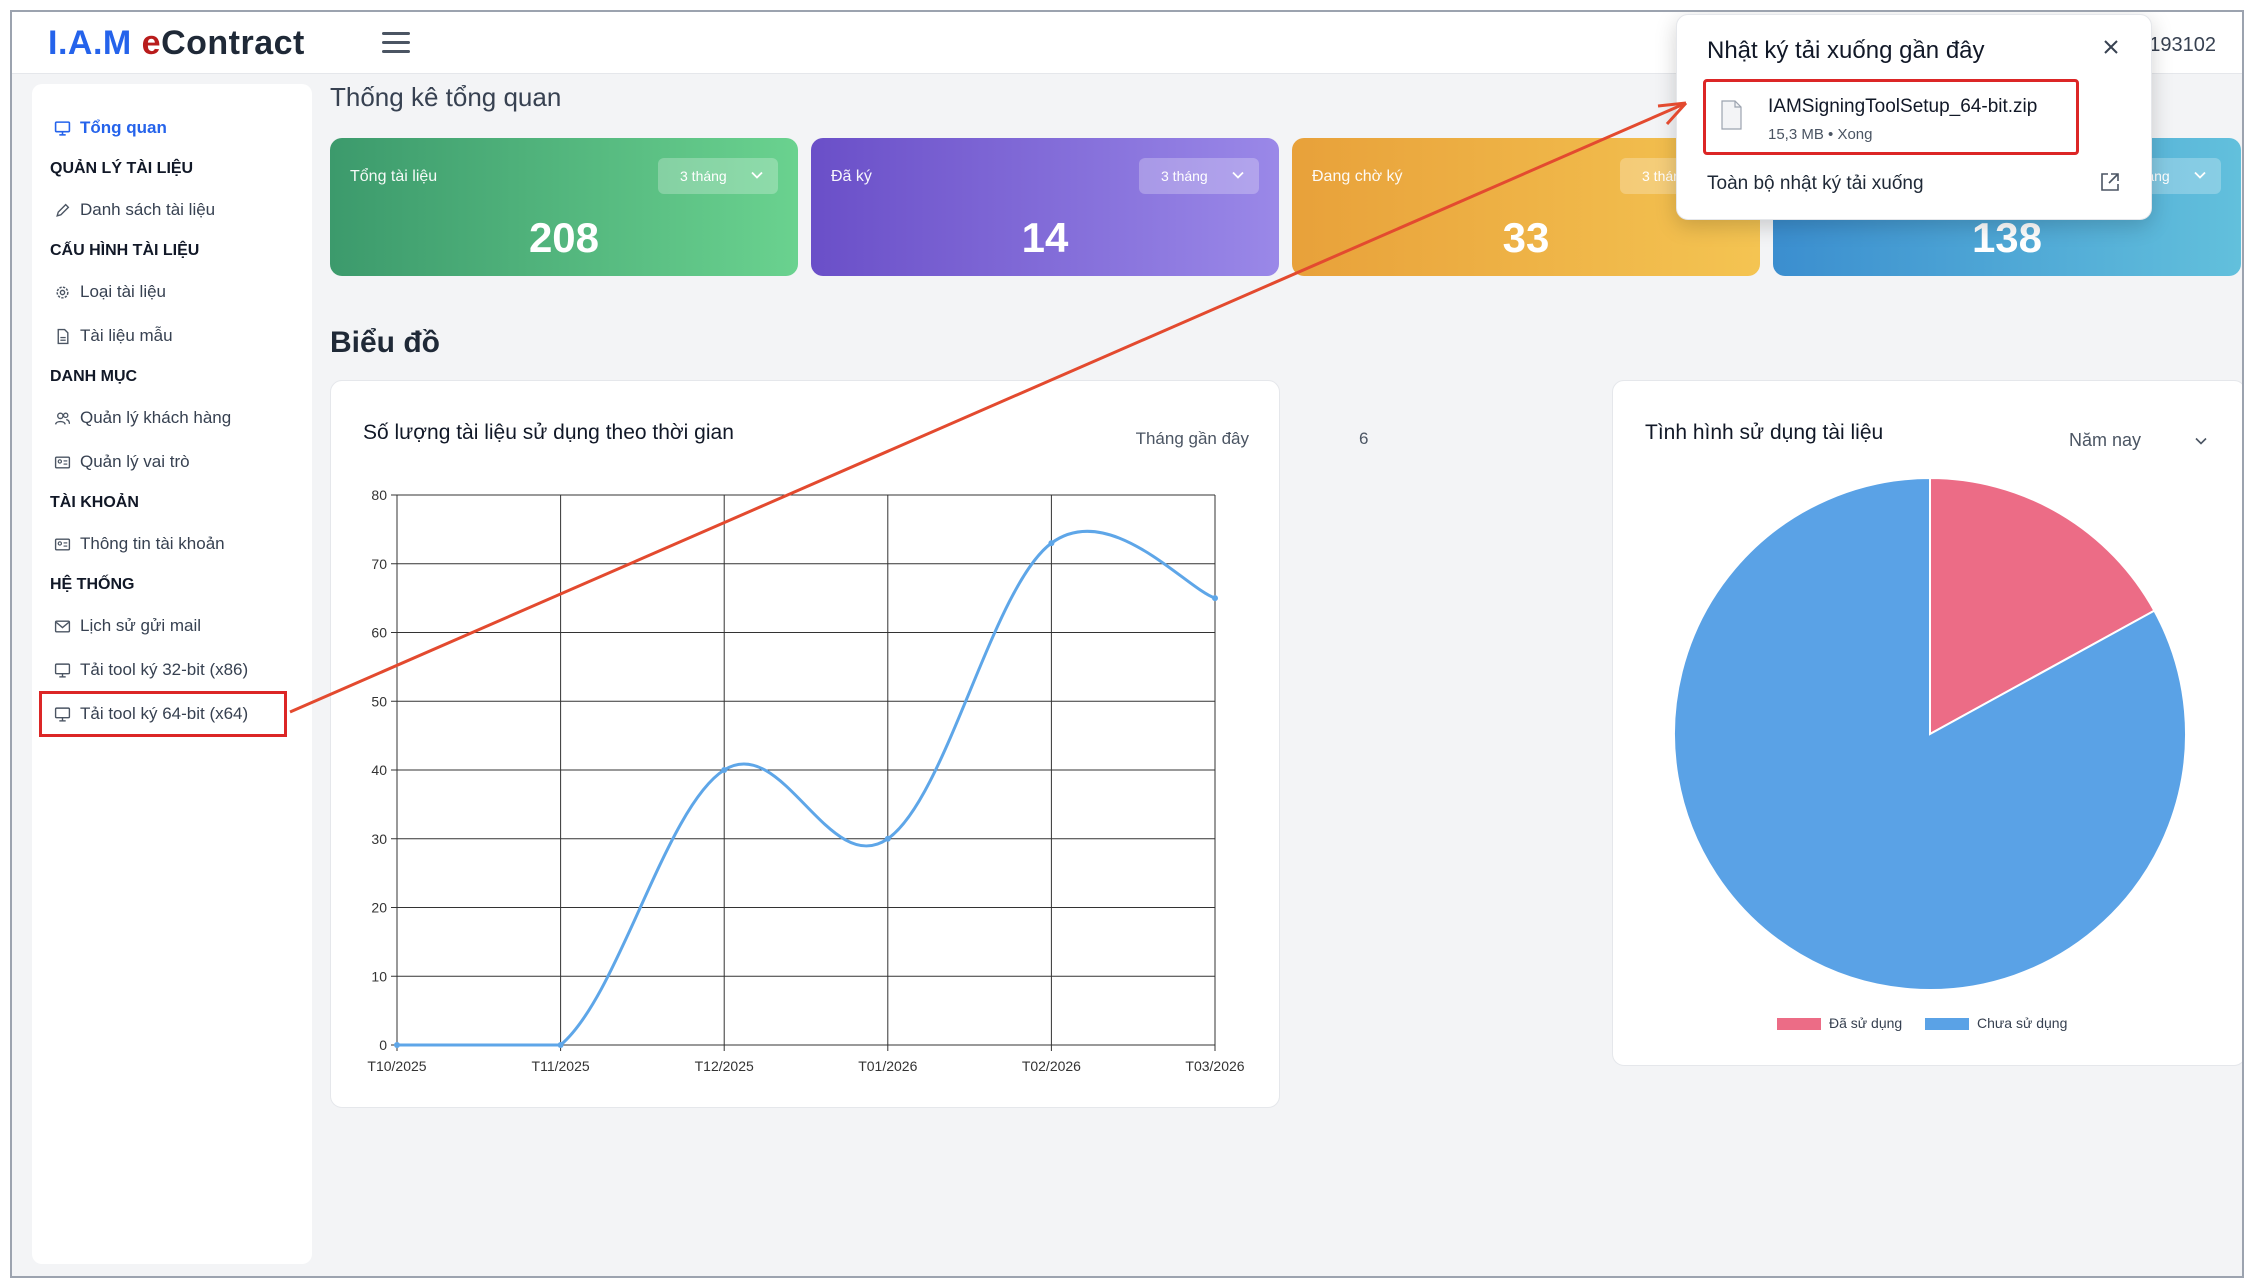  What do you see at coordinates (396, 43) in the screenshot?
I see `menu-toggle-icon` at bounding box center [396, 43].